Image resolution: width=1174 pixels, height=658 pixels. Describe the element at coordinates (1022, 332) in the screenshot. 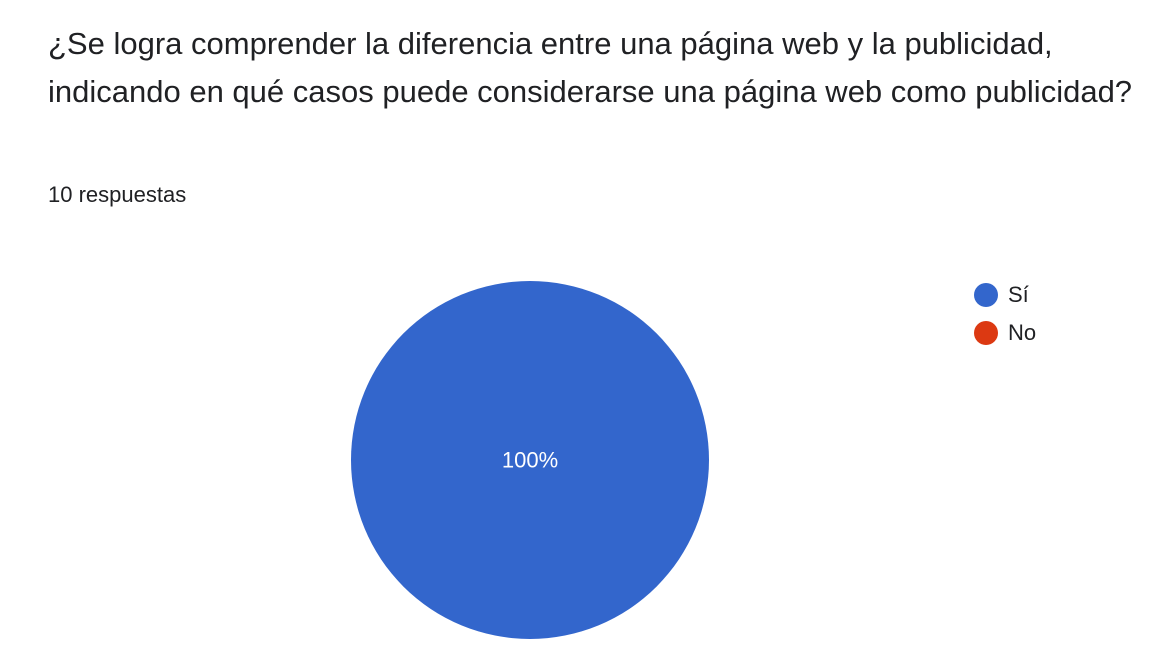

I see `legend-label-no: No` at that location.